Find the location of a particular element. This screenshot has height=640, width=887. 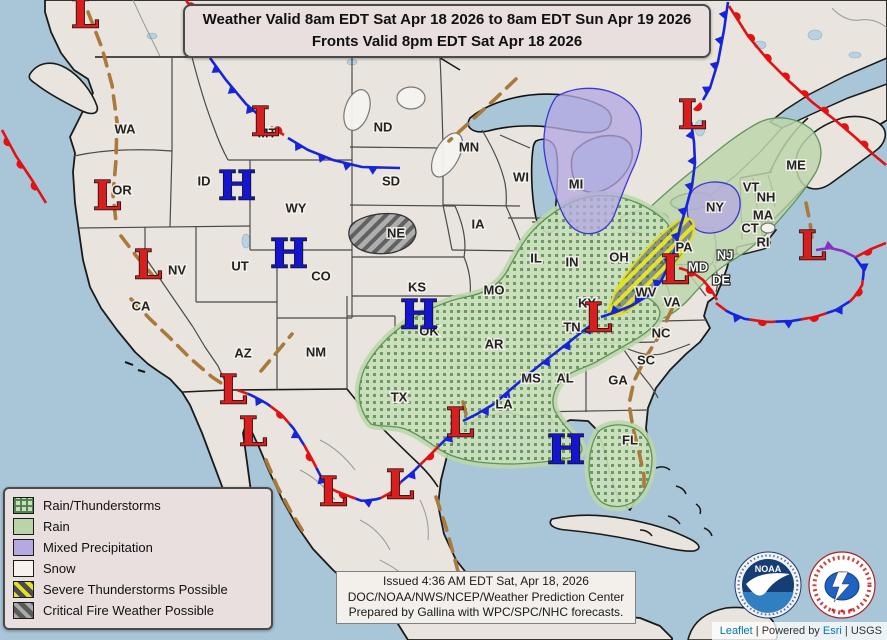

state-label-WV: WV is located at coordinates (646, 292).